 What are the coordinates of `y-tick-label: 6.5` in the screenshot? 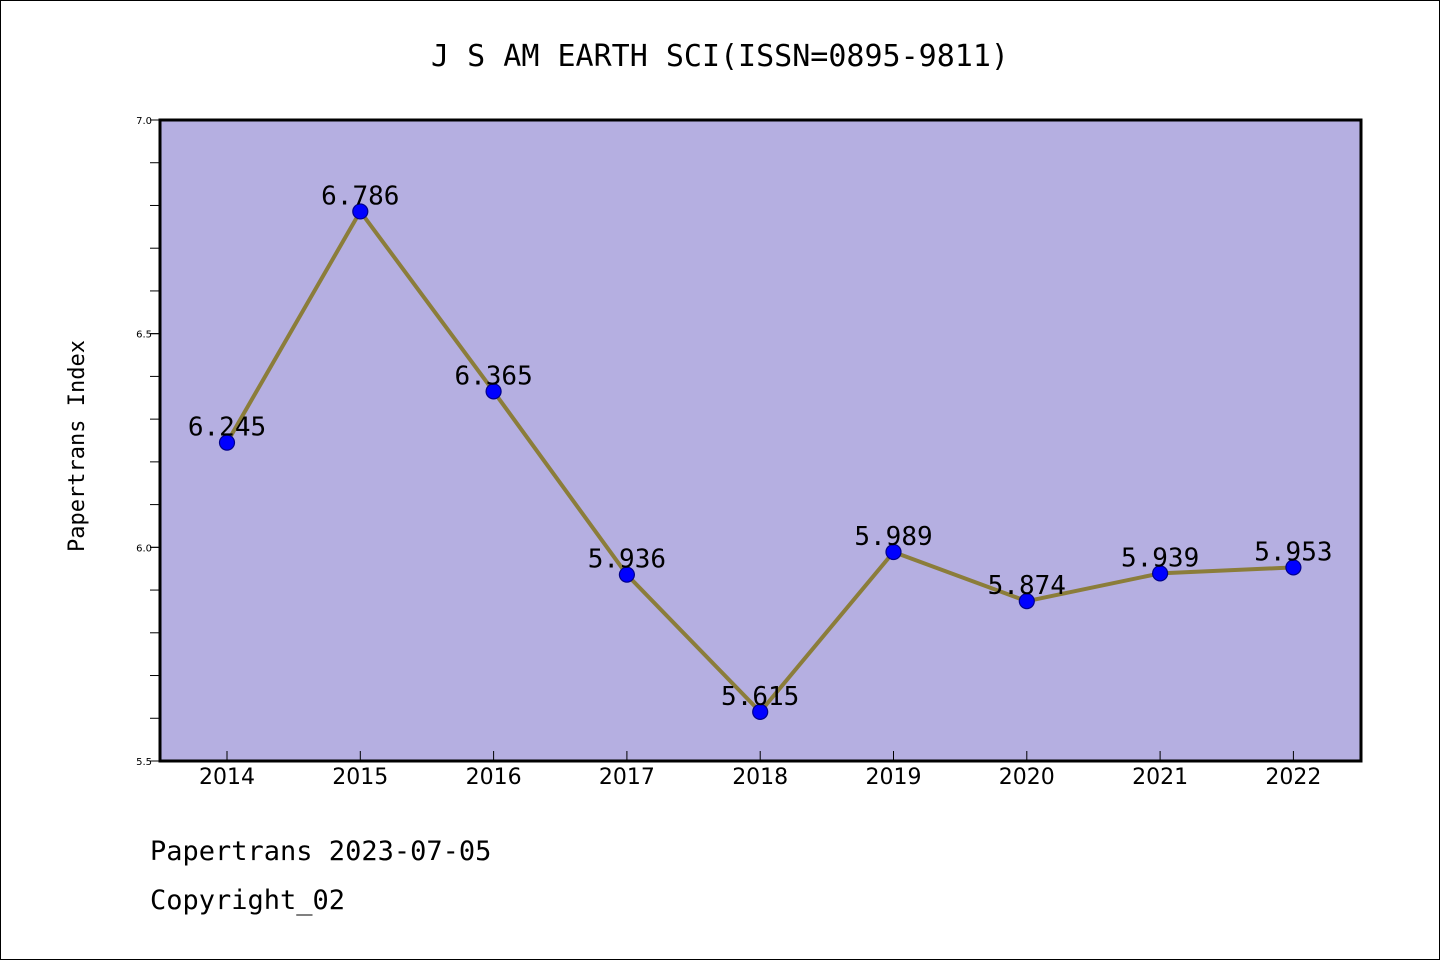 It's located at (144, 335).